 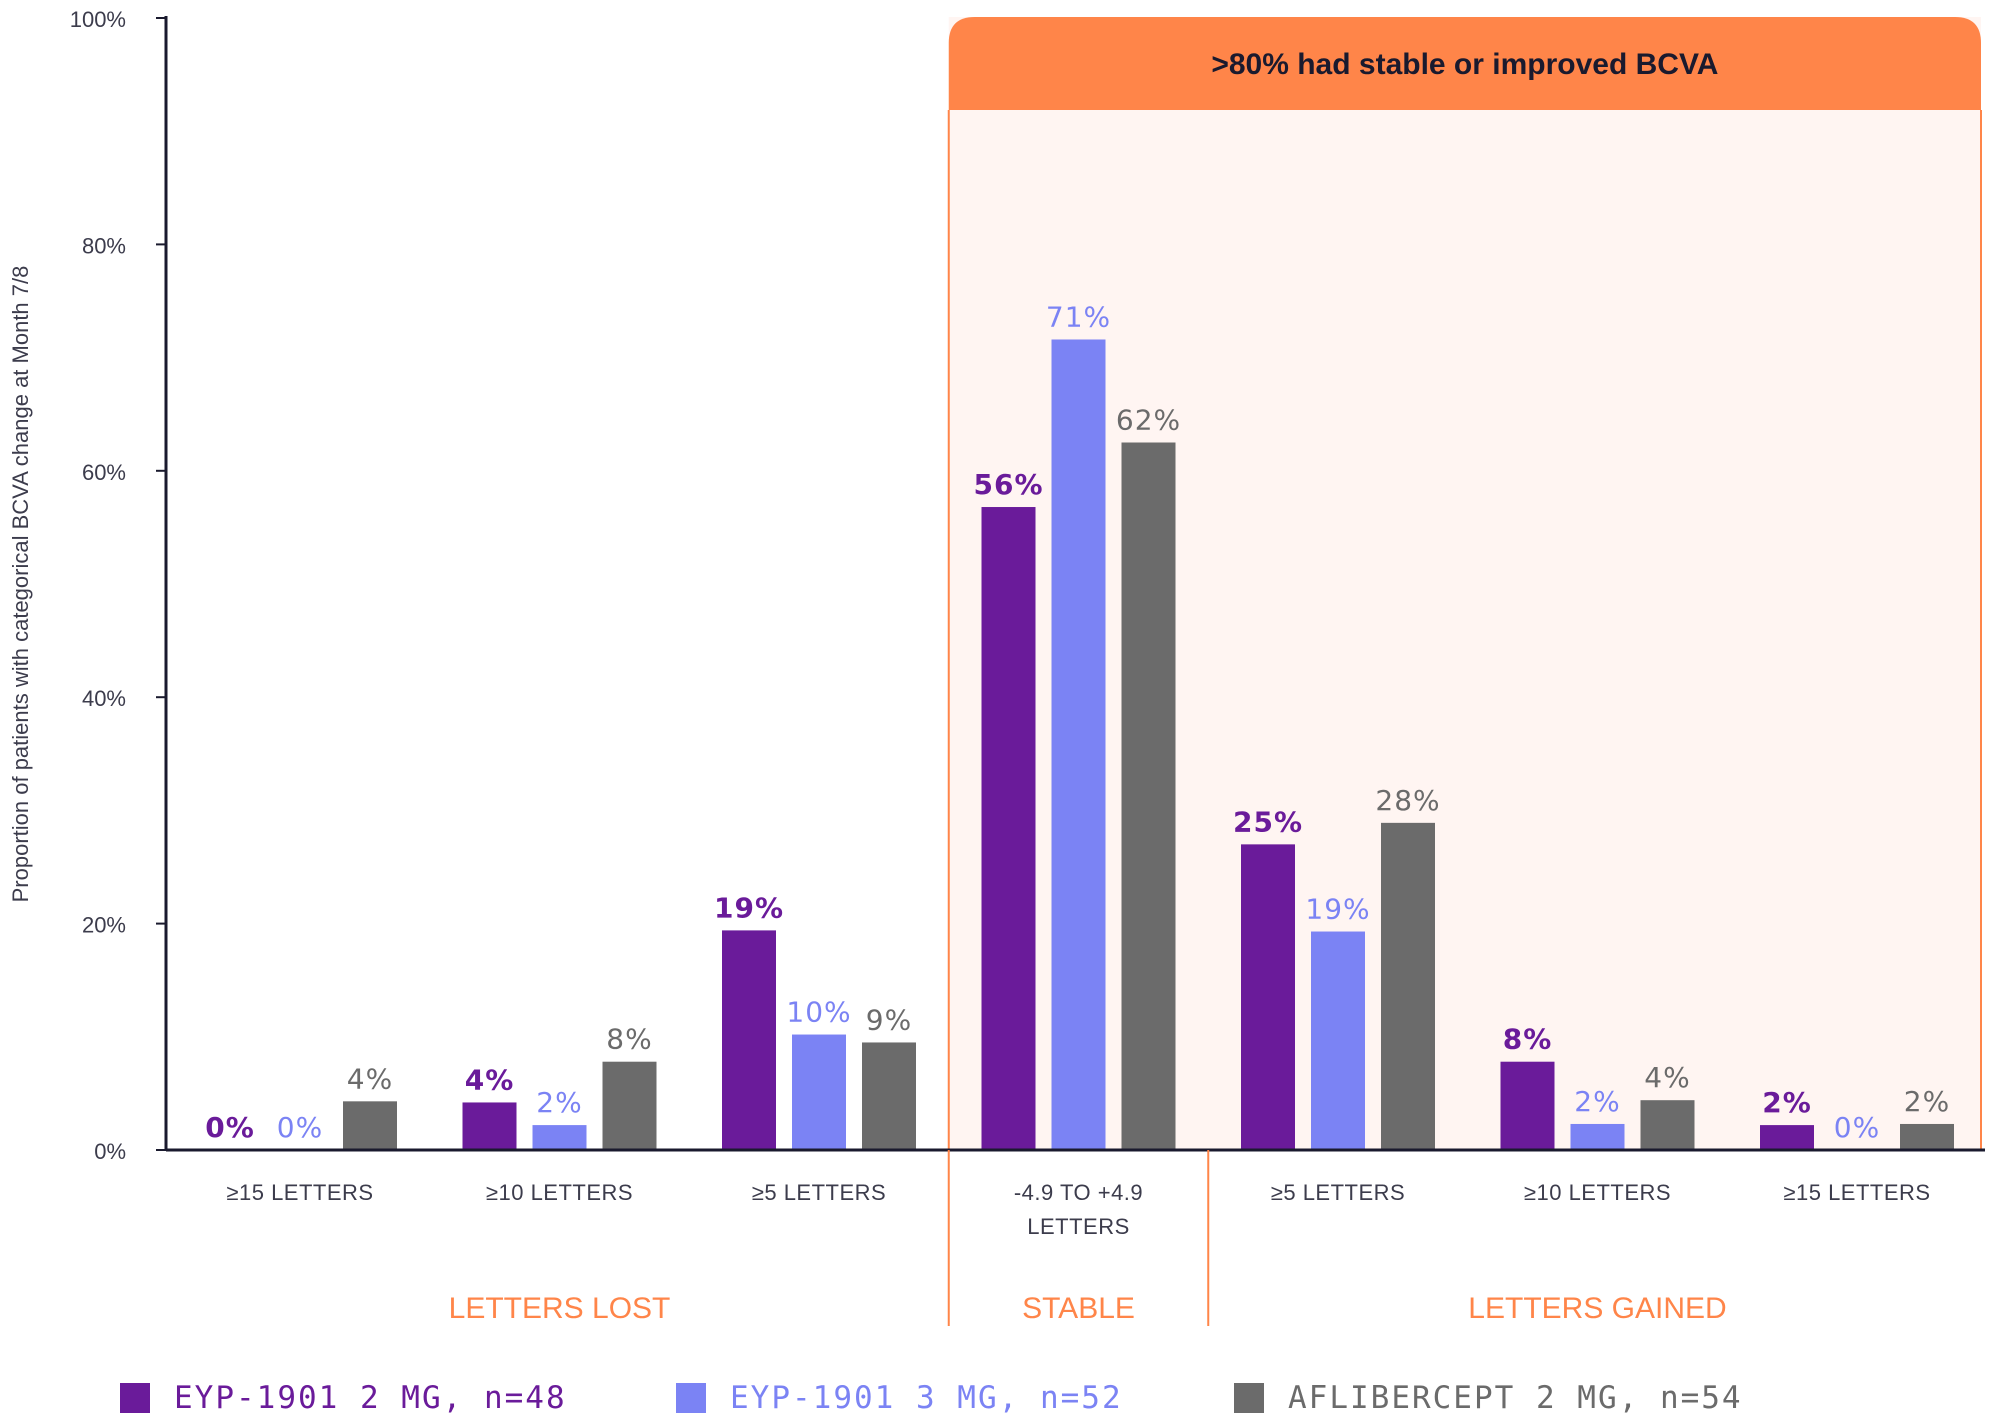 I want to click on x-group-label: STABLE, so click(x=1078, y=1308).